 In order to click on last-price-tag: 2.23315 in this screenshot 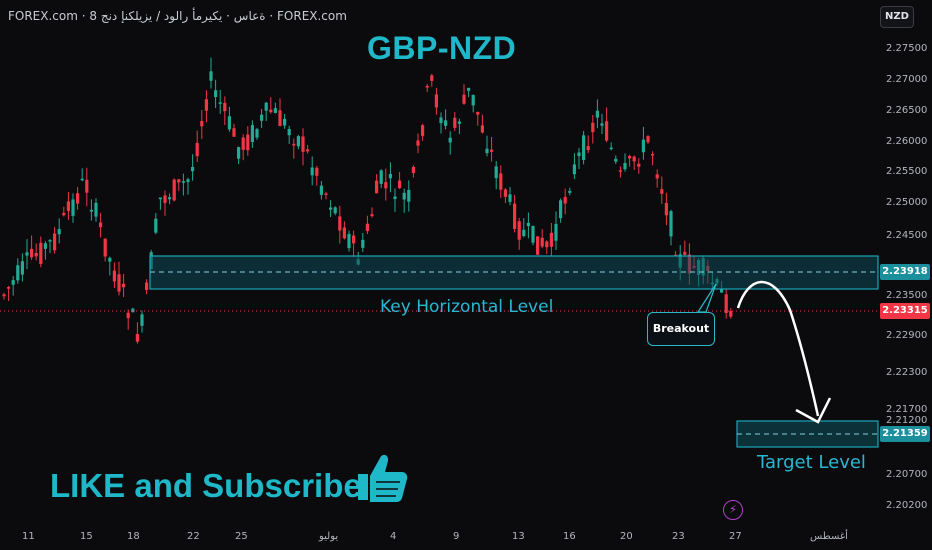, I will do `click(905, 311)`.